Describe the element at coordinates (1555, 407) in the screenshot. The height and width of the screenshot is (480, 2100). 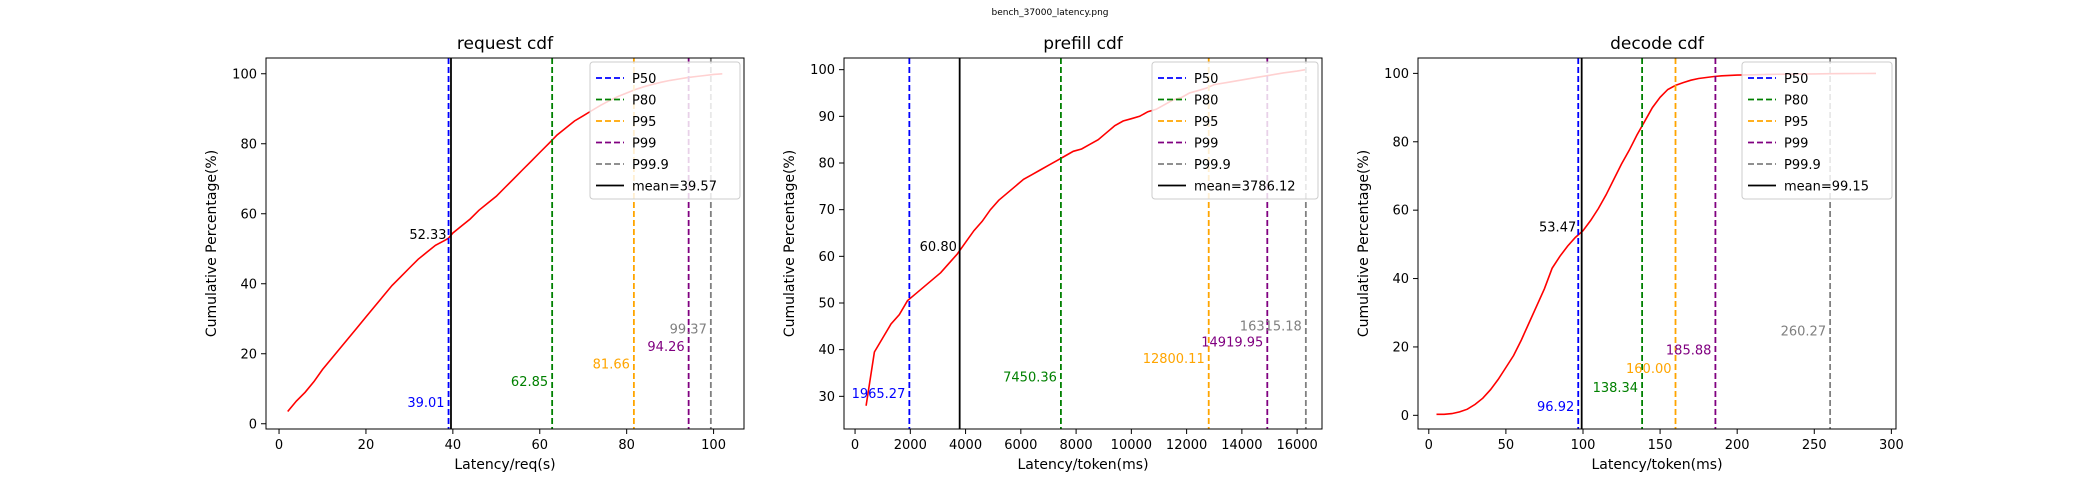
I see `percentile-value-label: 96.92` at that location.